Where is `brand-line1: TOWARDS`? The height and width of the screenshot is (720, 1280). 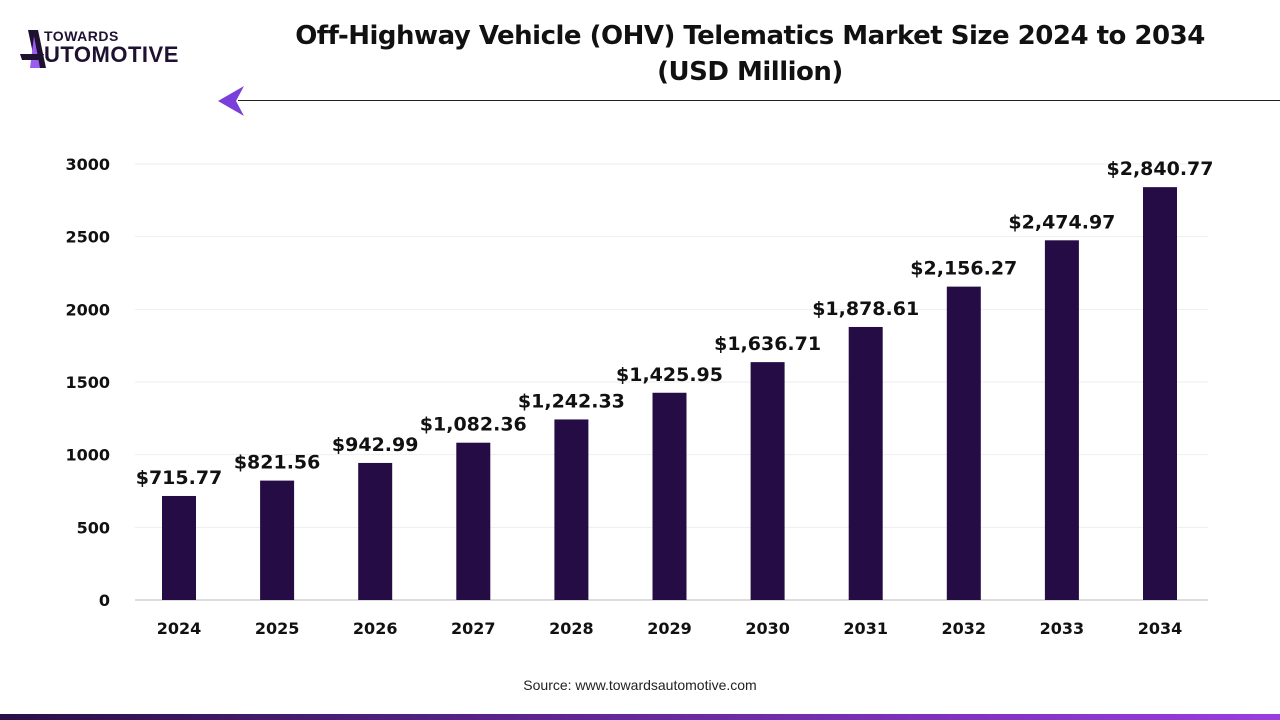
brand-line1: TOWARDS is located at coordinates (81, 36).